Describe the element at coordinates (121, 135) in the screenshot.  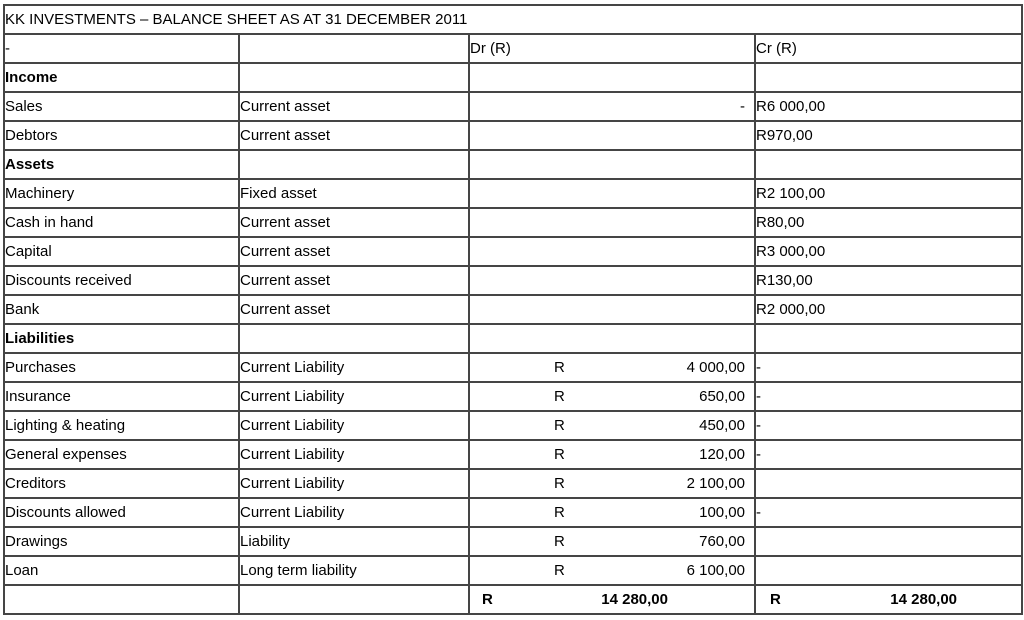
I see `account-name-cell: Debtors` at that location.